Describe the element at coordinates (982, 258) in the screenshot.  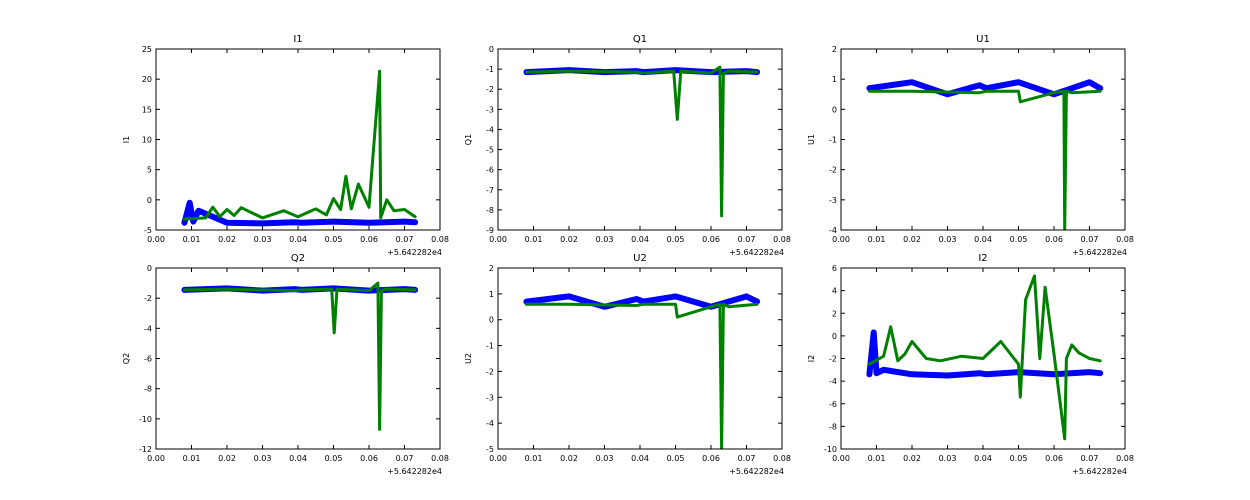
I see `subplot-title: I2` at that location.